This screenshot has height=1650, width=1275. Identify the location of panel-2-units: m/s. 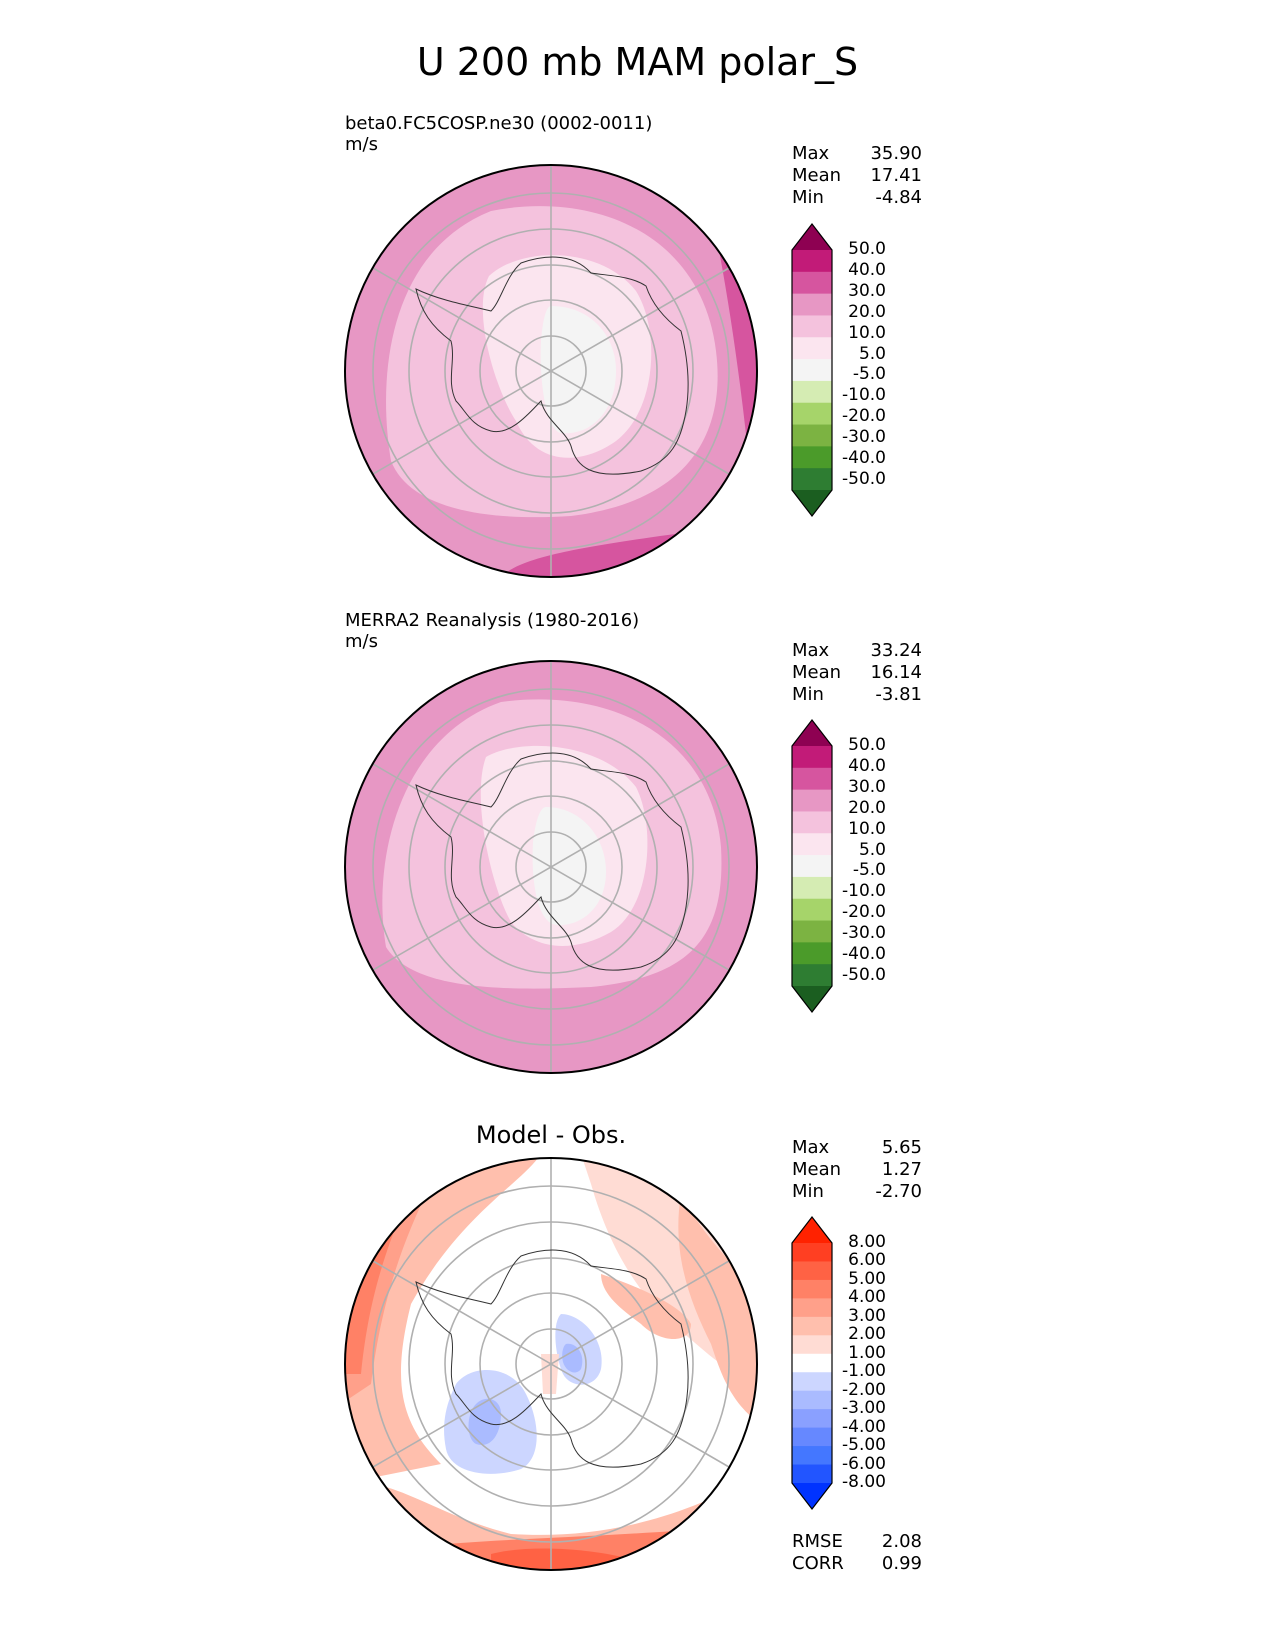
(361, 641).